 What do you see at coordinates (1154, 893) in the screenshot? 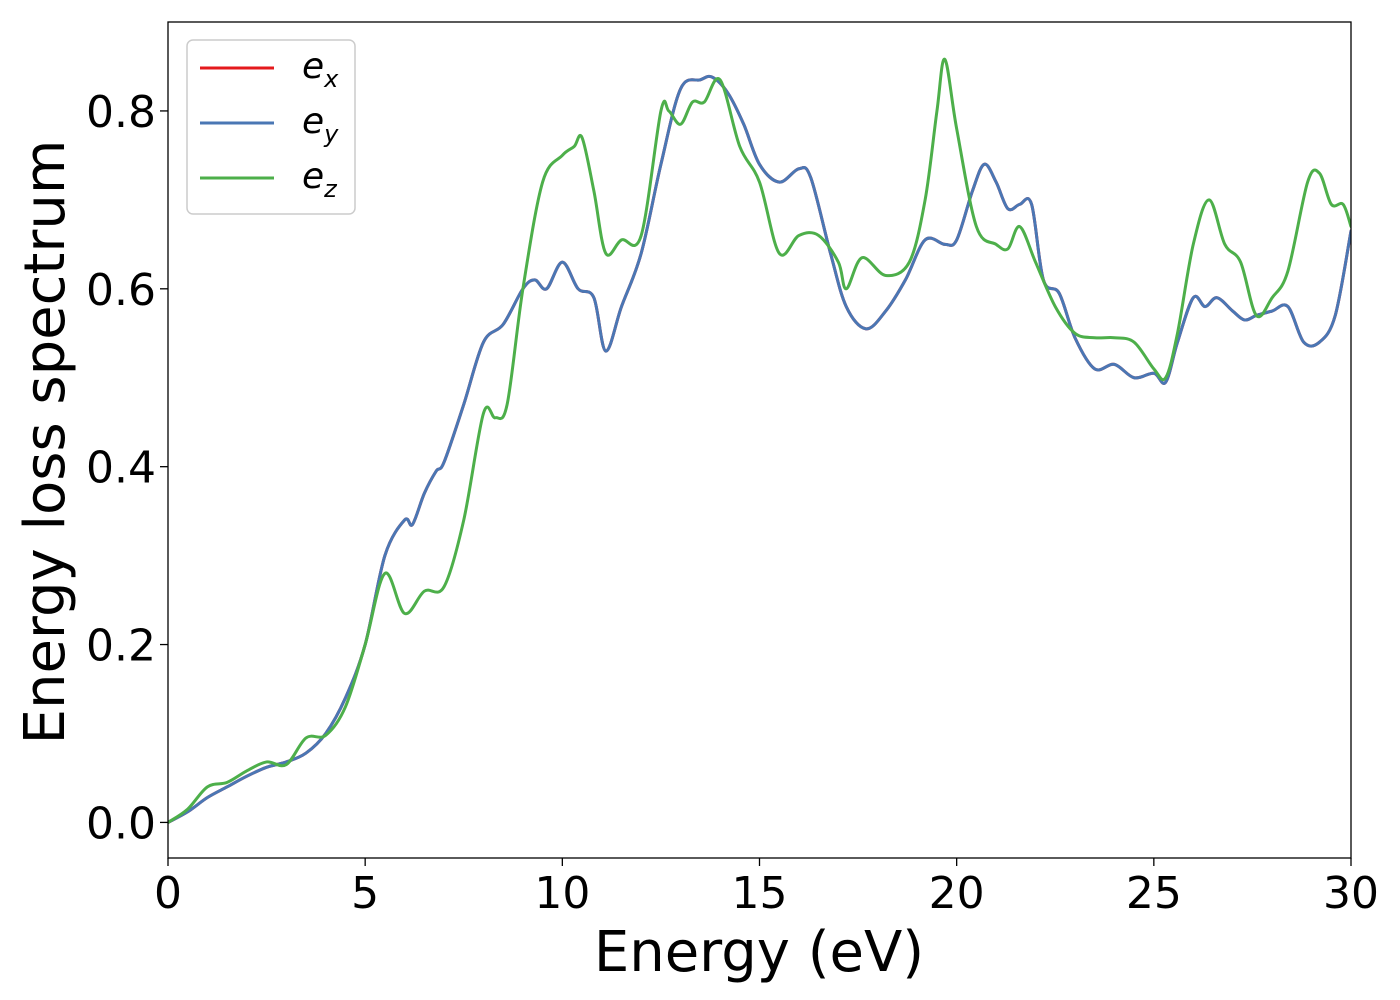
I see `x-tick-label: 25` at bounding box center [1154, 893].